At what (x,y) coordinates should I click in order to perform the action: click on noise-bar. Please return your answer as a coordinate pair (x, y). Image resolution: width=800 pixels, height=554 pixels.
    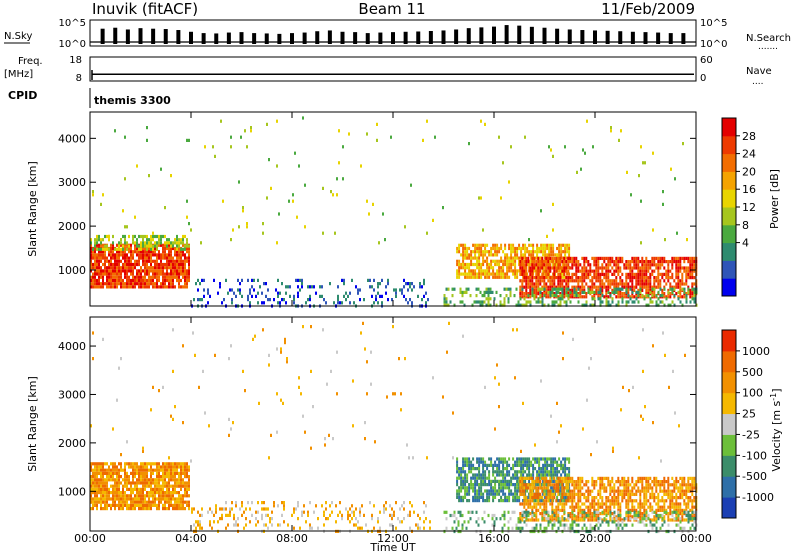
    Looking at the image, I should click on (367, 38).